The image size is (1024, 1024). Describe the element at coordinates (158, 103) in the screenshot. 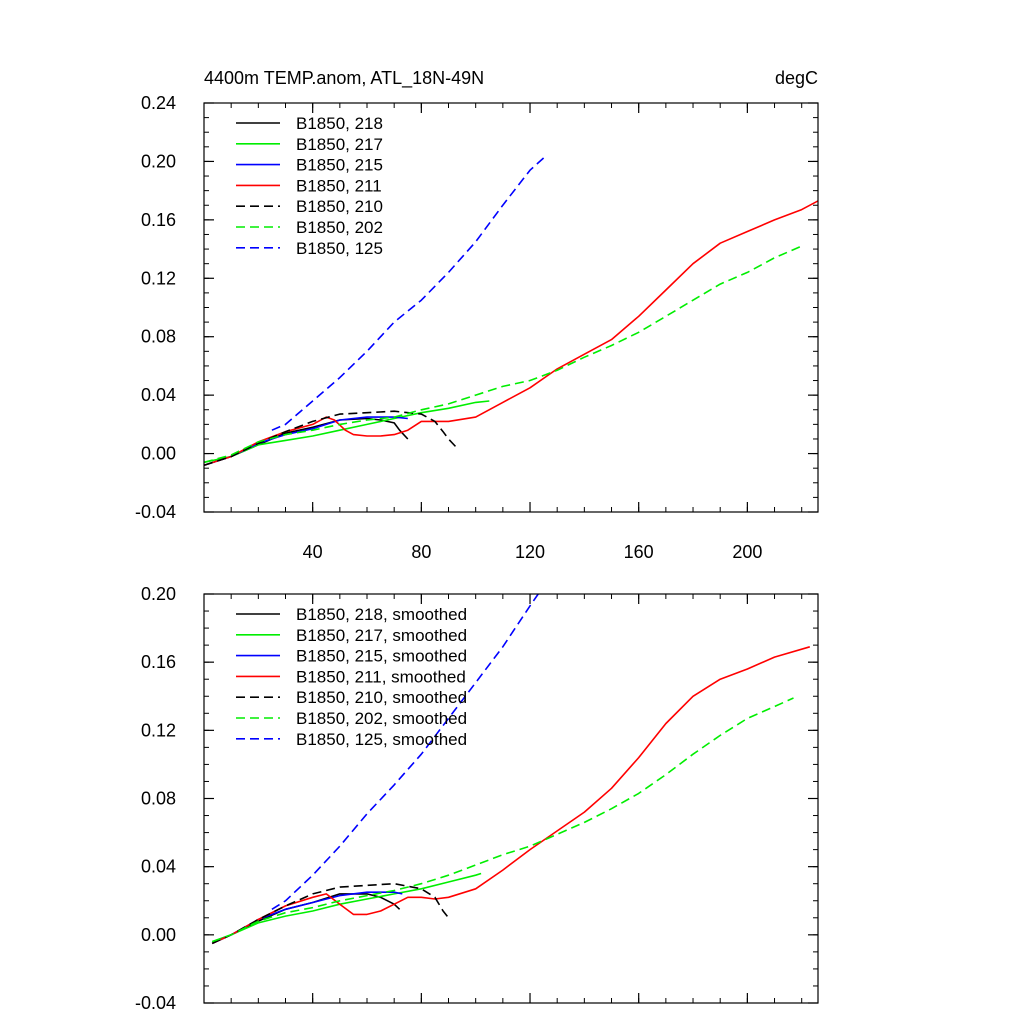

I see `y-tick-label: 0.24` at that location.